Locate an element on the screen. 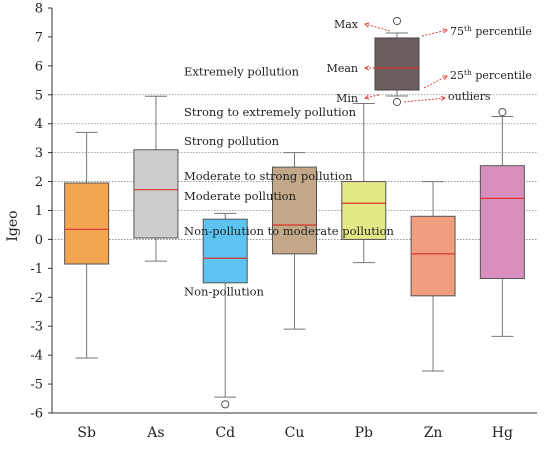 The height and width of the screenshot is (451, 550). box-zn is located at coordinates (433, 256).